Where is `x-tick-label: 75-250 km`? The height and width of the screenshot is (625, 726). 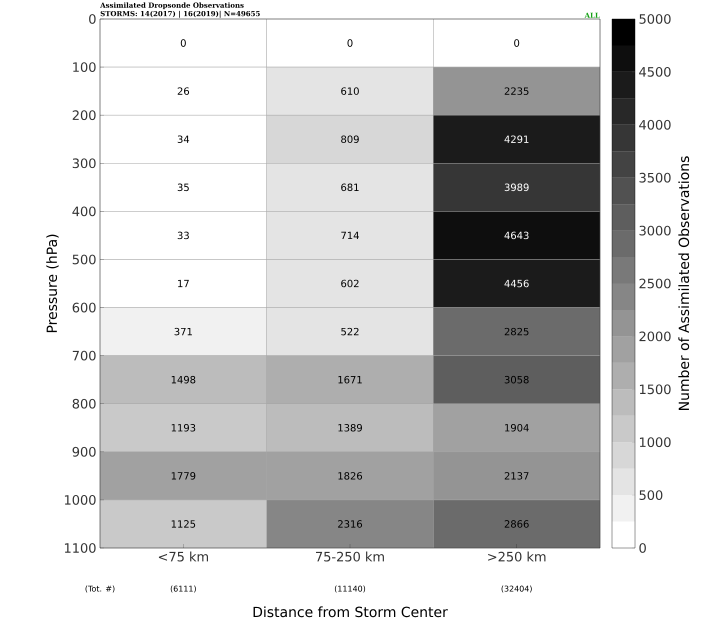
x-tick-label: 75-250 km is located at coordinates (350, 557).